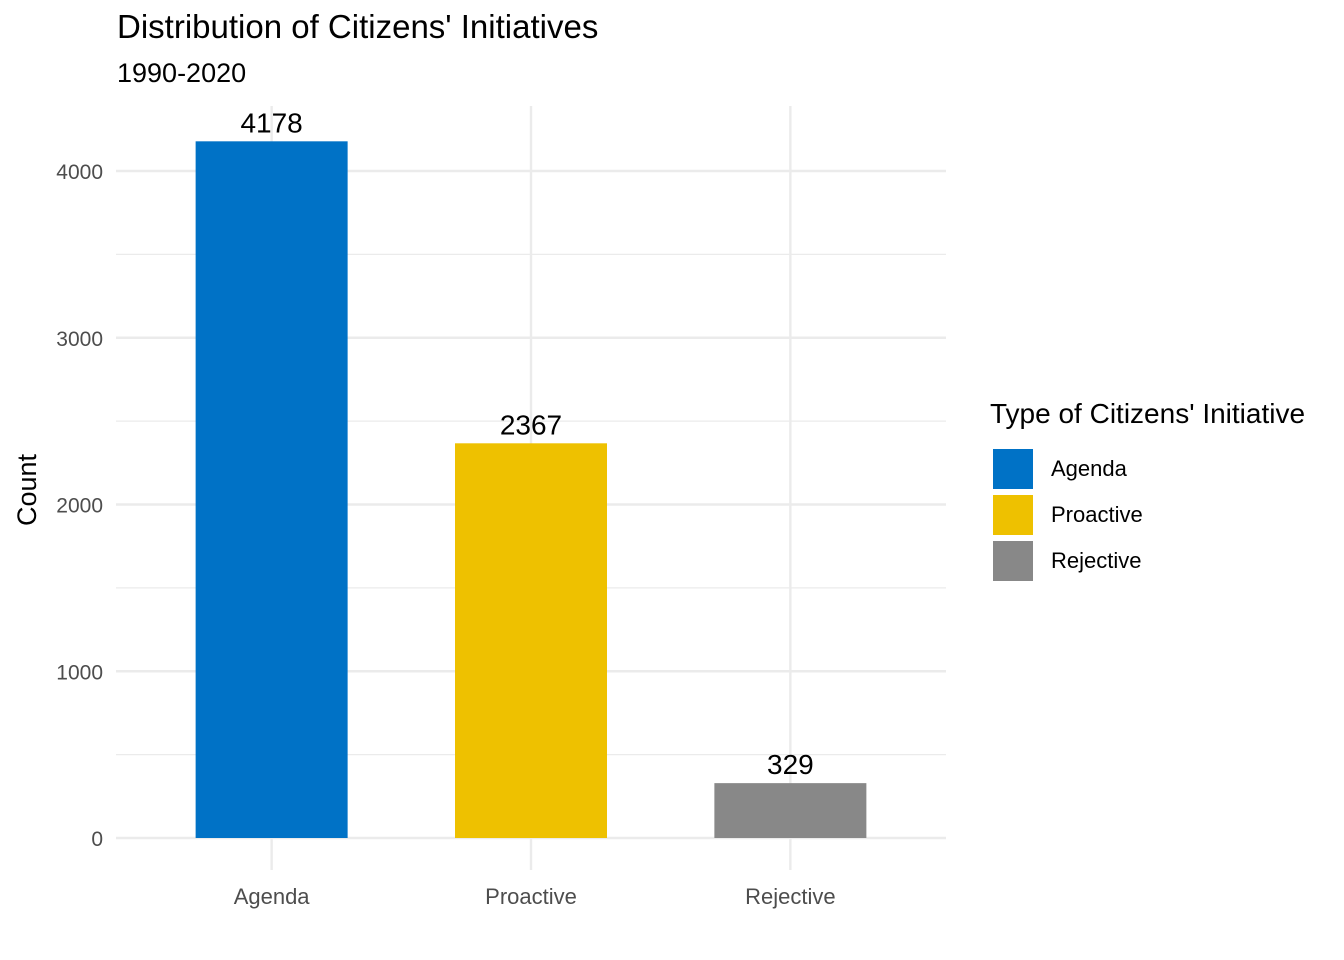 The height and width of the screenshot is (960, 1344). Describe the element at coordinates (1148, 413) in the screenshot. I see `legend-title: Type of Citizens' Initiative` at that location.